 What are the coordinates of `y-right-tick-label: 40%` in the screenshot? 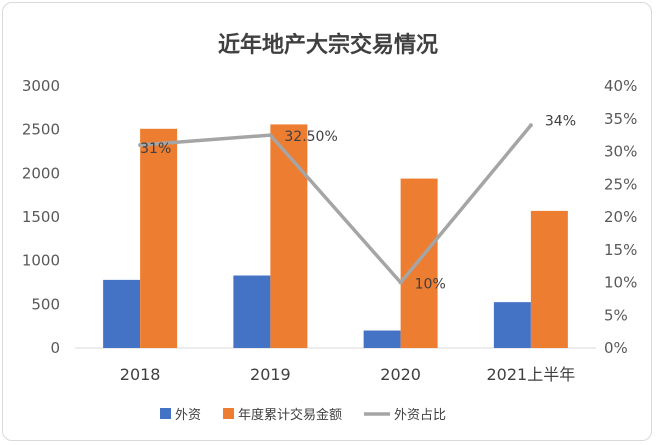 It's located at (620, 86).